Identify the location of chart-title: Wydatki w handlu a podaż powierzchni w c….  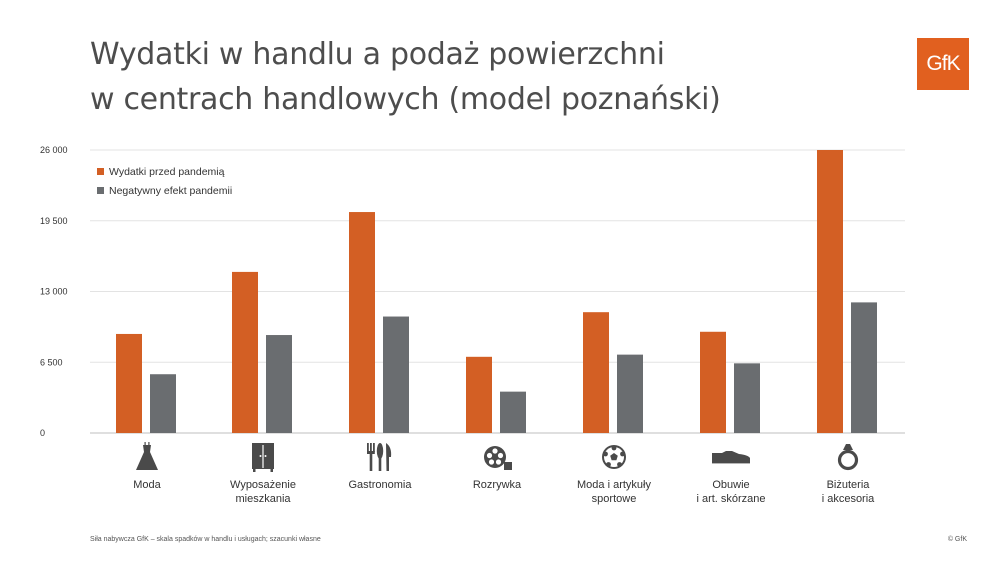
(405, 77).